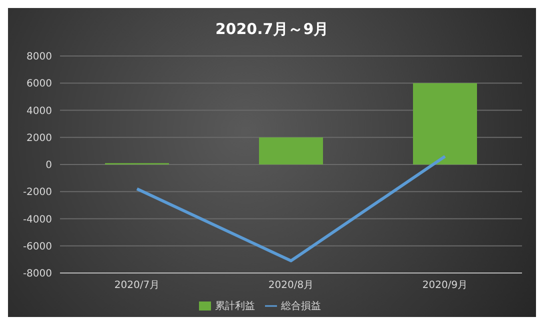  What do you see at coordinates (37, 246) in the screenshot?
I see `y-tick-label: -6000` at bounding box center [37, 246].